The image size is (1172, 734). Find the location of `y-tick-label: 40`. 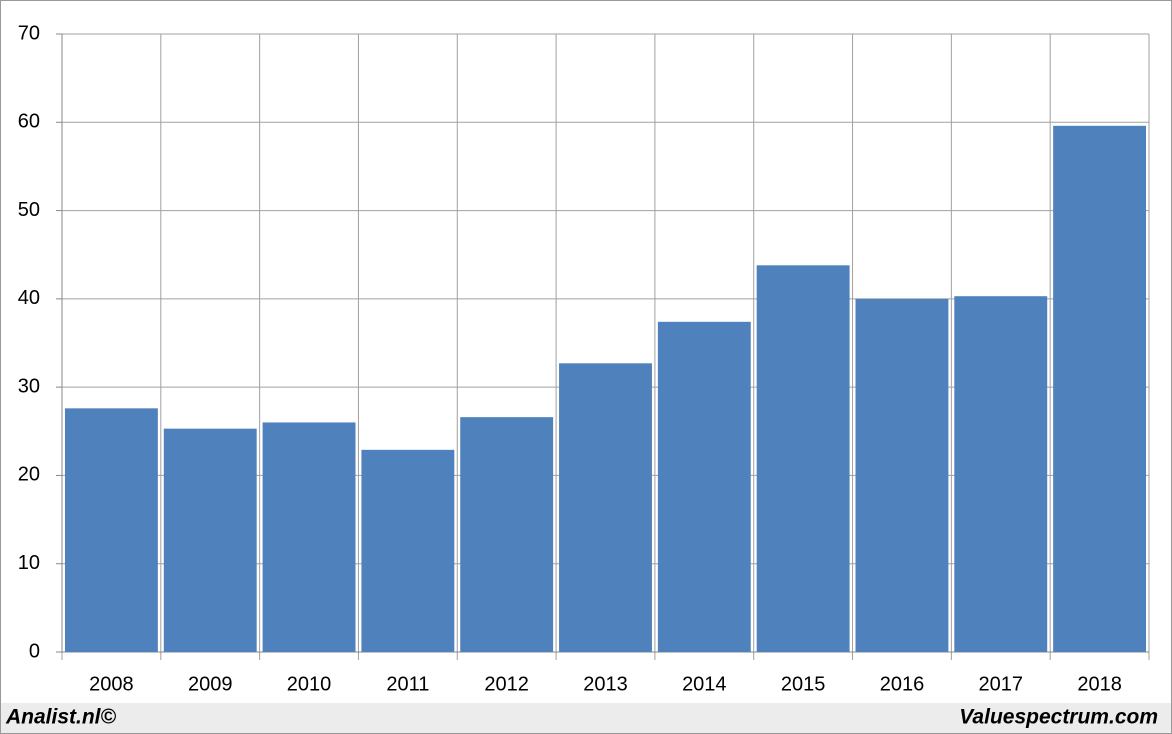

y-tick-label: 40 is located at coordinates (29, 298).